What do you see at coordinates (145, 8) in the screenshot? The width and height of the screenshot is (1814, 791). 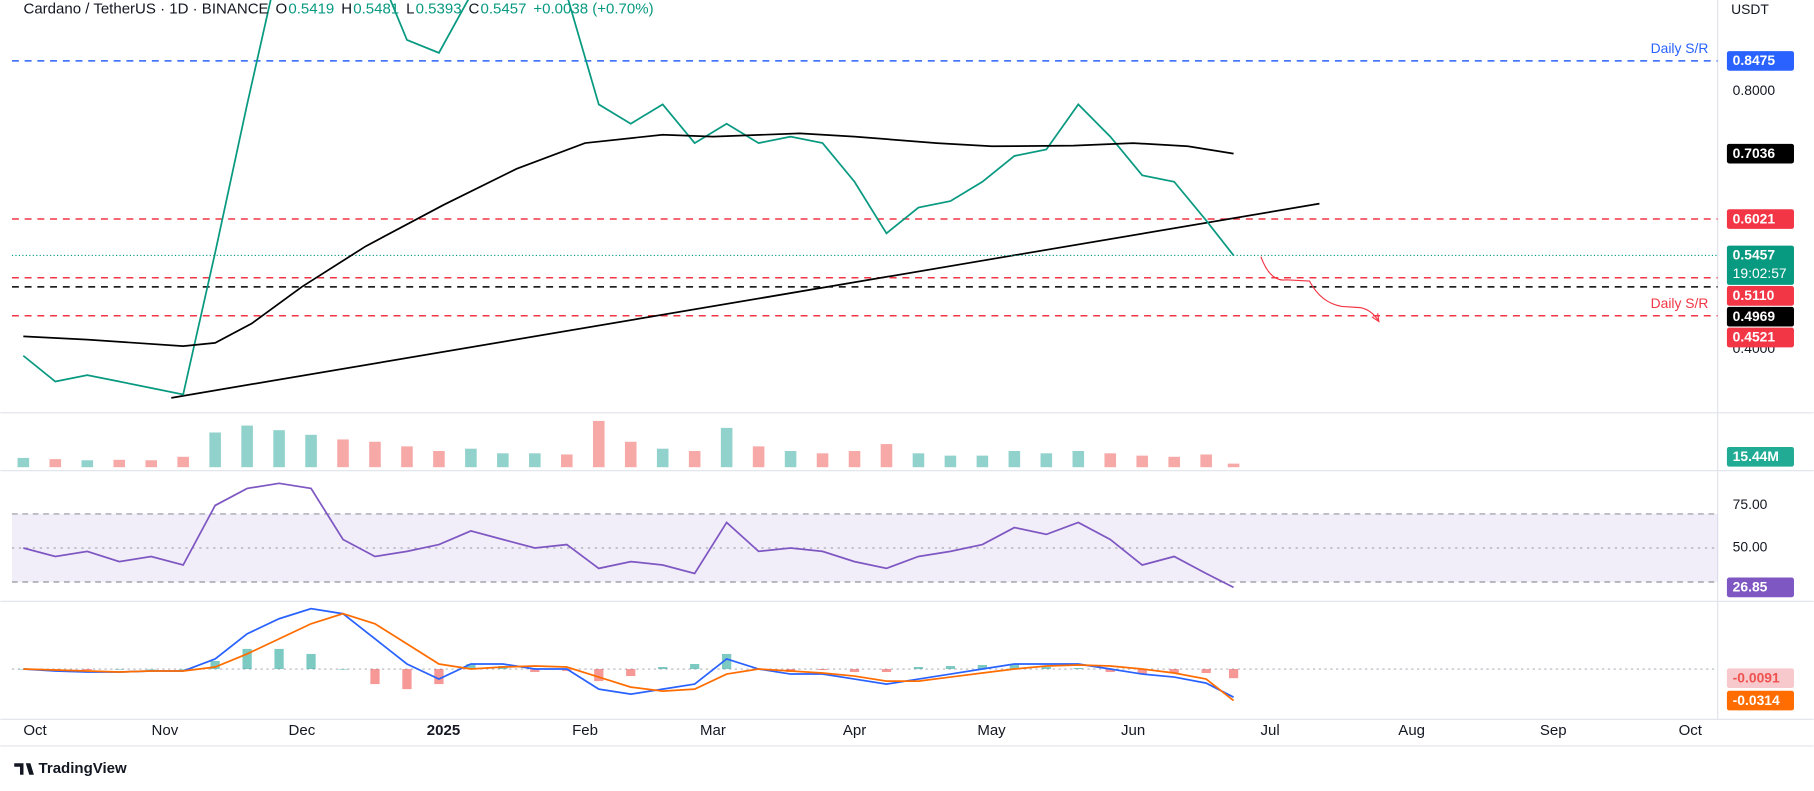 I see `header-part: Cardano / TetherUS · 1D · BINANCE` at bounding box center [145, 8].